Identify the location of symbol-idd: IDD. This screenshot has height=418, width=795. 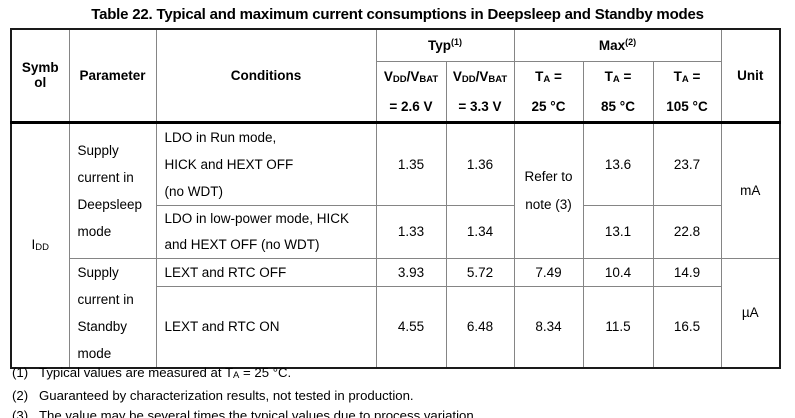
(40, 244).